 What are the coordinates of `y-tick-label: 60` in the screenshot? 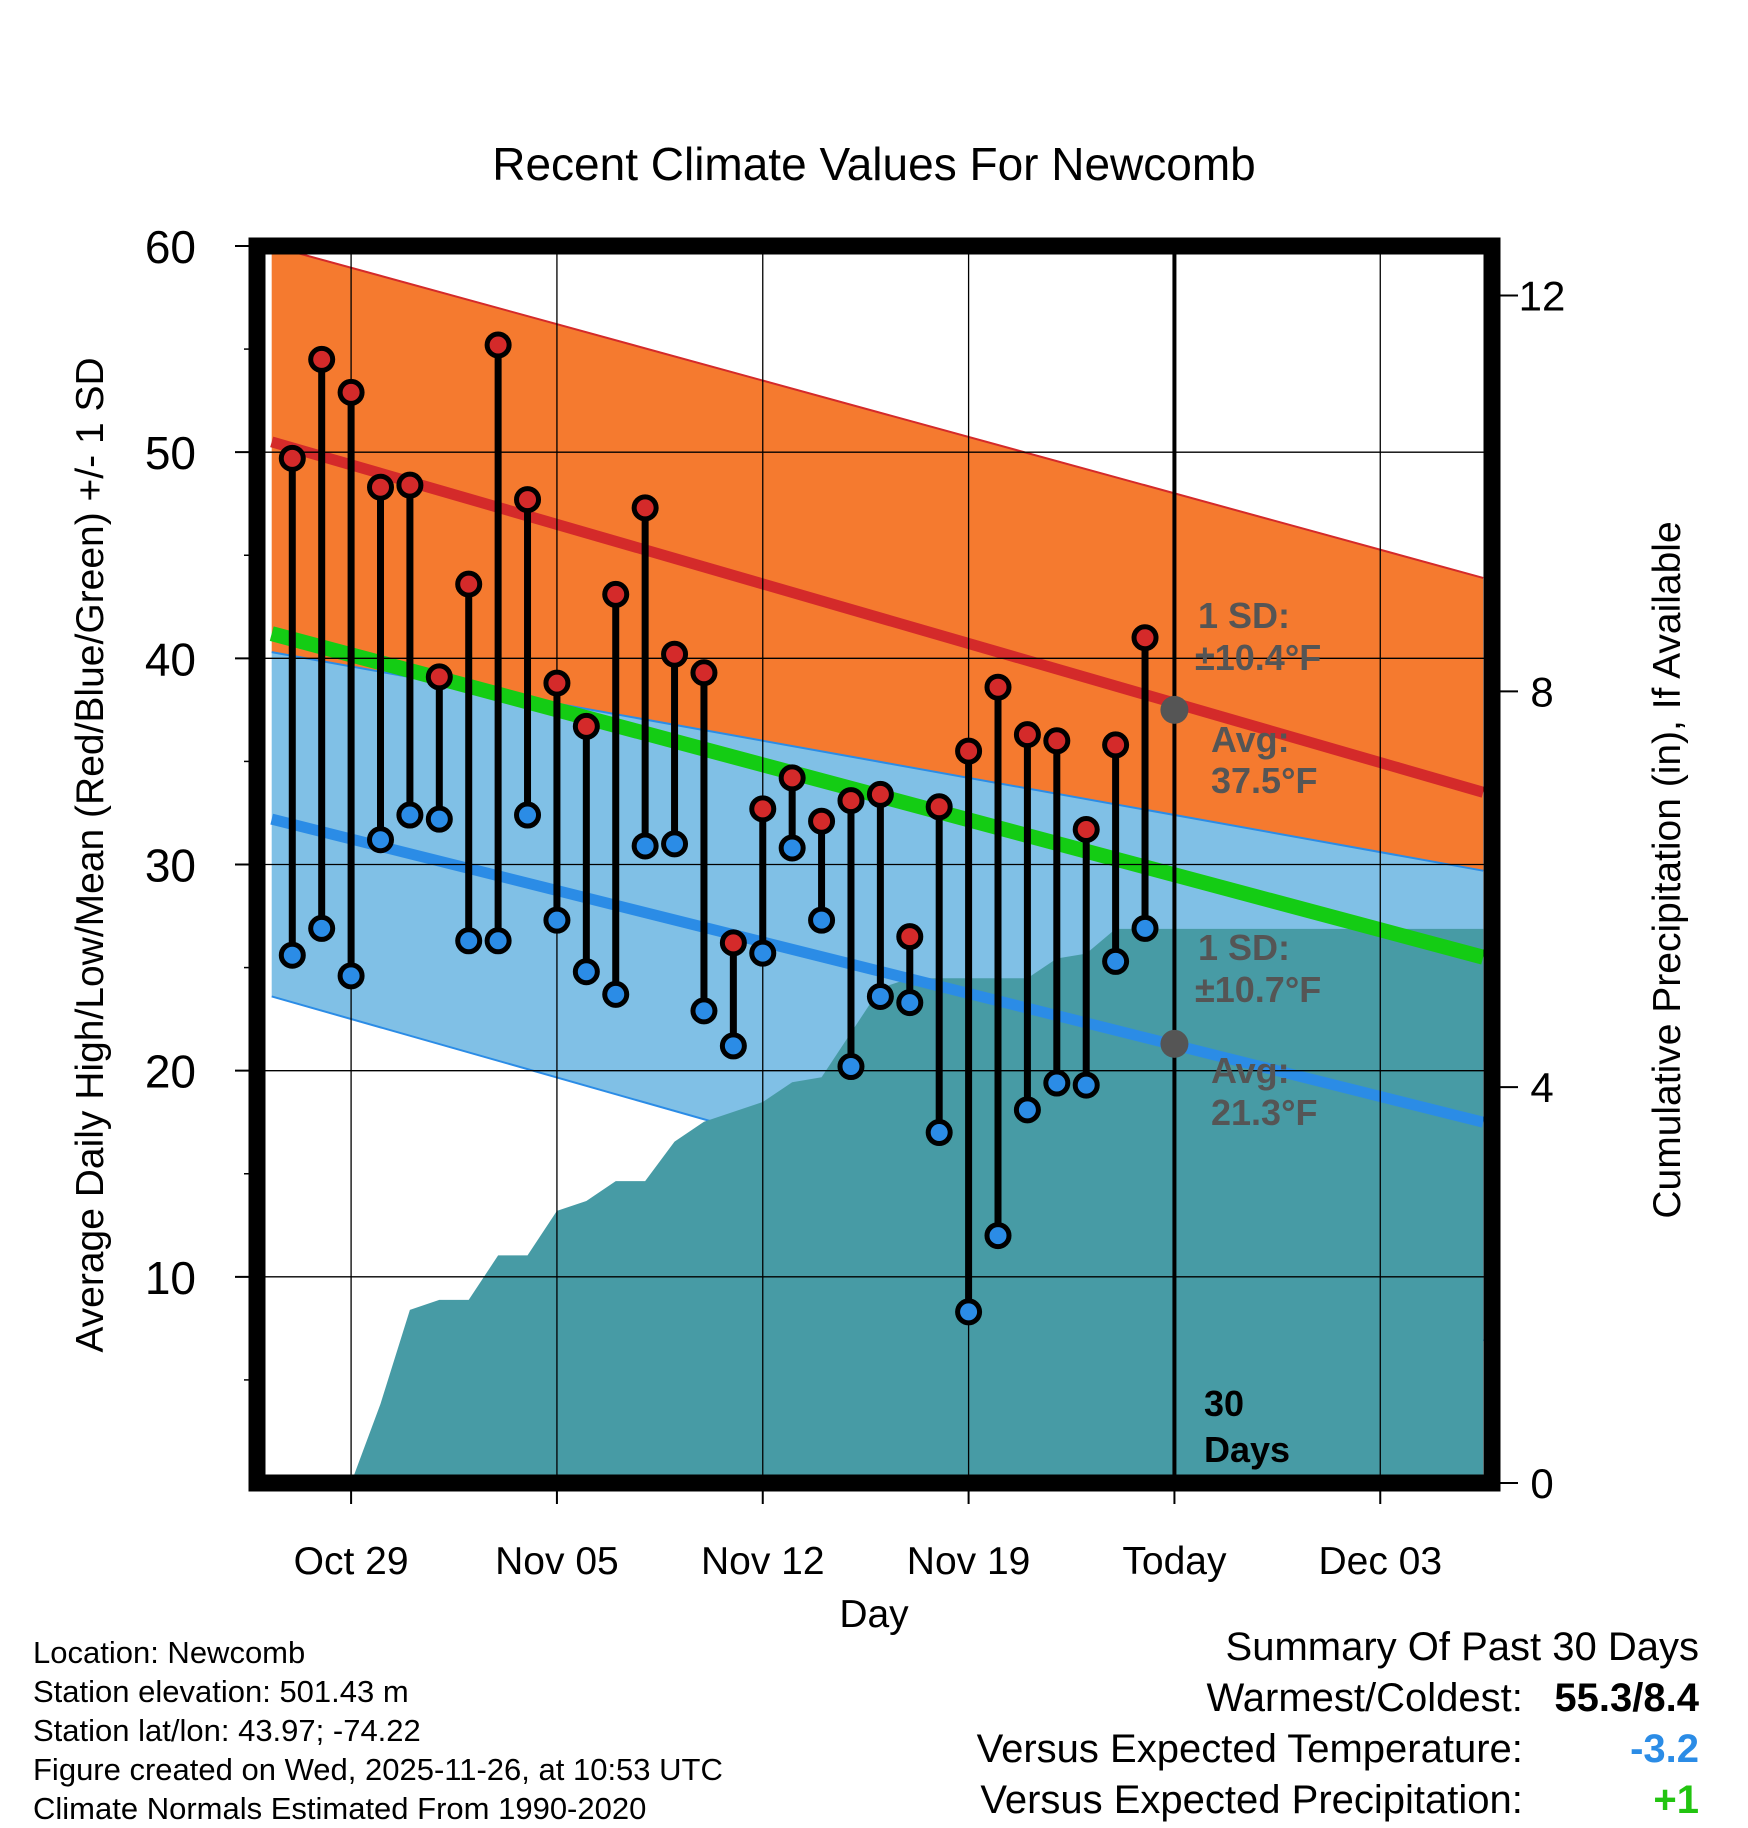 It's located at (170, 247).